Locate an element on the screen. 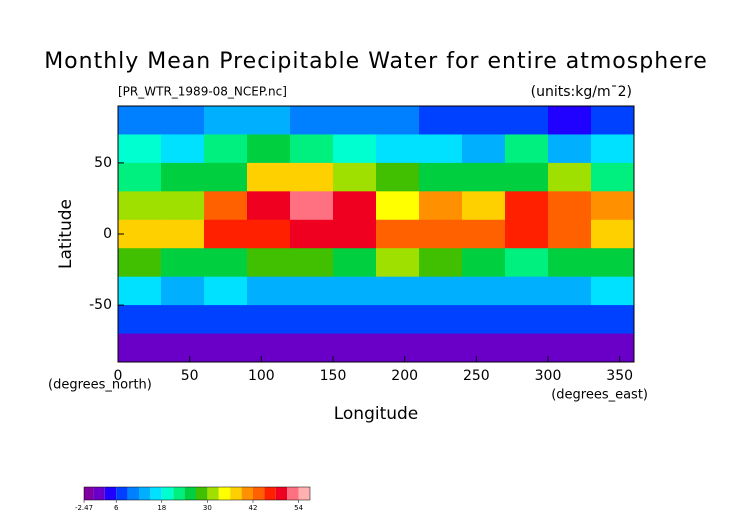  subtitle: [PR_WTR_1989-08_NCEP.nc] is located at coordinates (202, 92).